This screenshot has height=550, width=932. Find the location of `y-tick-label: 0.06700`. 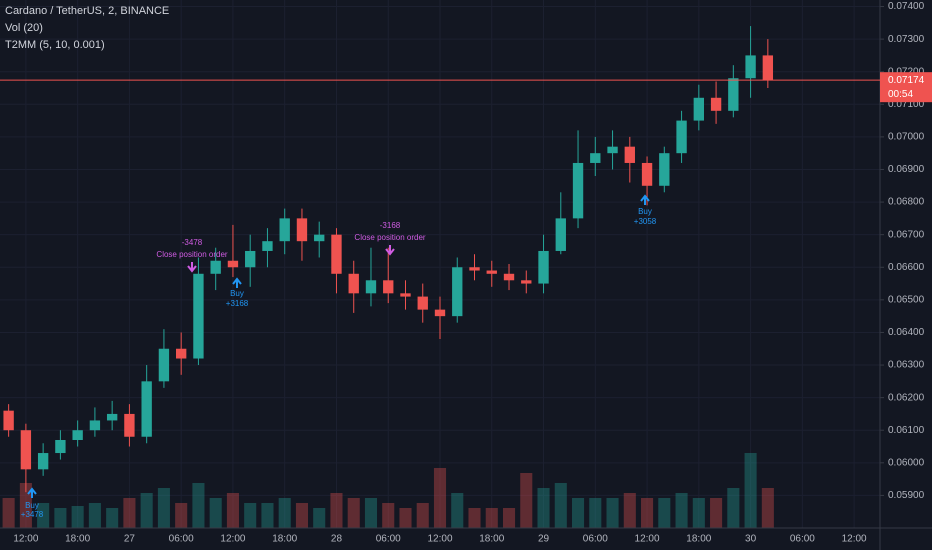

y-tick-label: 0.06700 is located at coordinates (906, 234).